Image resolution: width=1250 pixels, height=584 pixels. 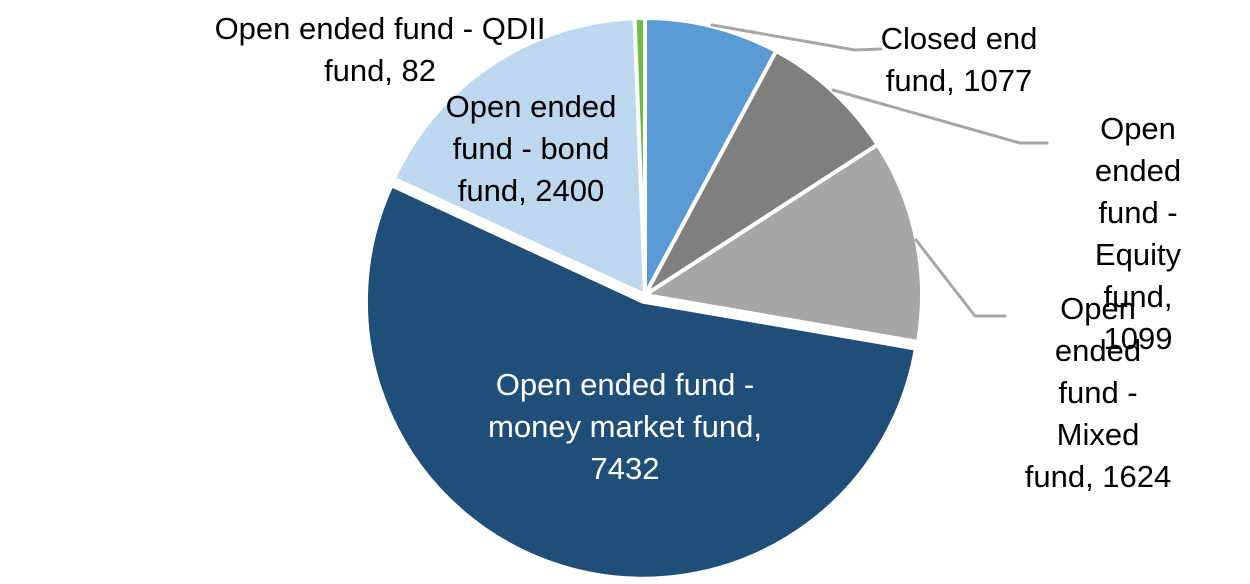 I want to click on pie-slice-qdii, so click(x=639, y=156).